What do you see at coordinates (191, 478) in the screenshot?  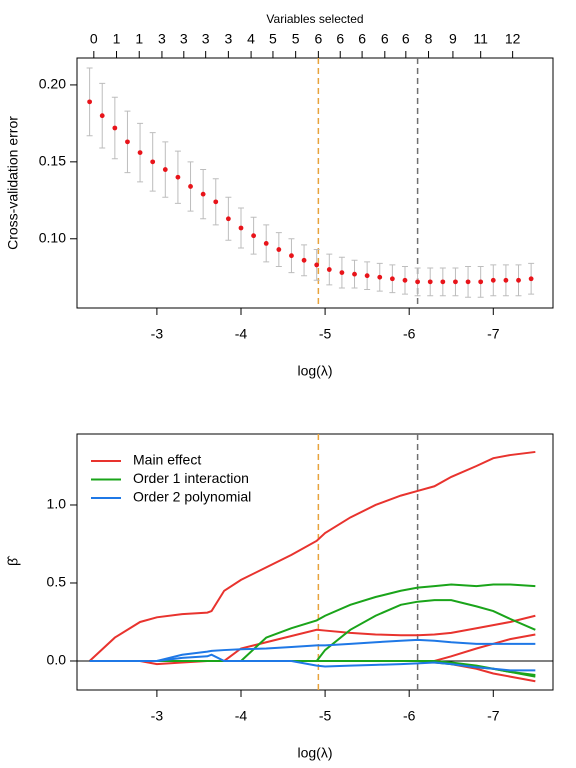 I see `legend-label: Order 1 interaction` at bounding box center [191, 478].